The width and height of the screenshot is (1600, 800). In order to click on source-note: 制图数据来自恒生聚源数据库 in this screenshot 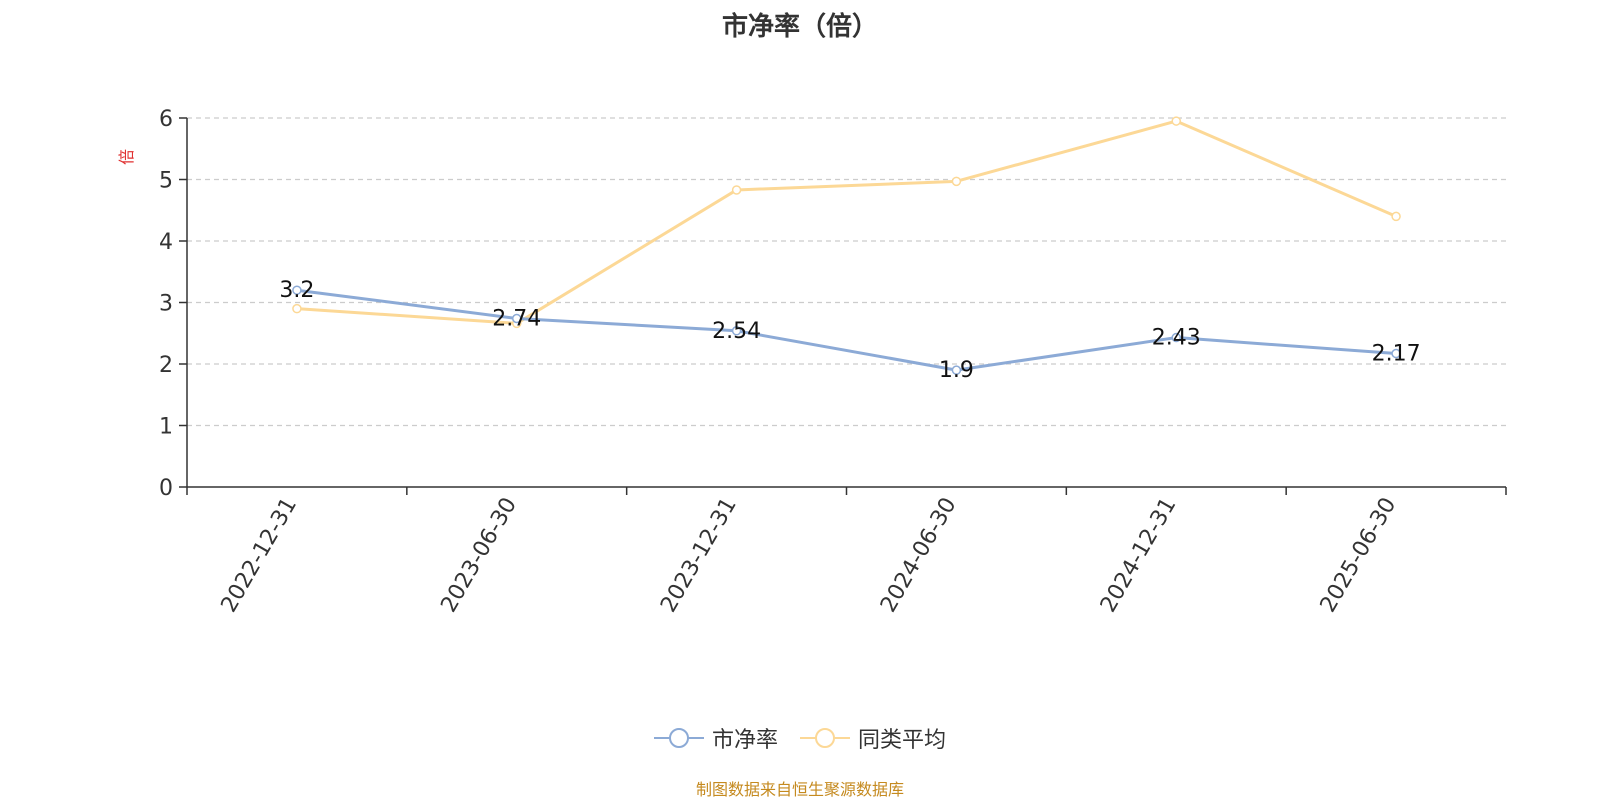, I will do `click(799, 789)`.